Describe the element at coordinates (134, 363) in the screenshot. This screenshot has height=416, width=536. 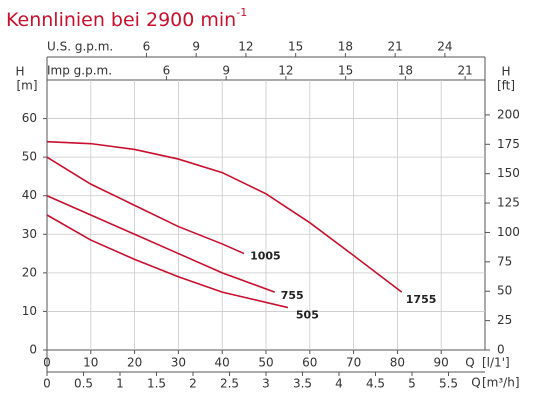
I see `x-tick-label: 20` at that location.